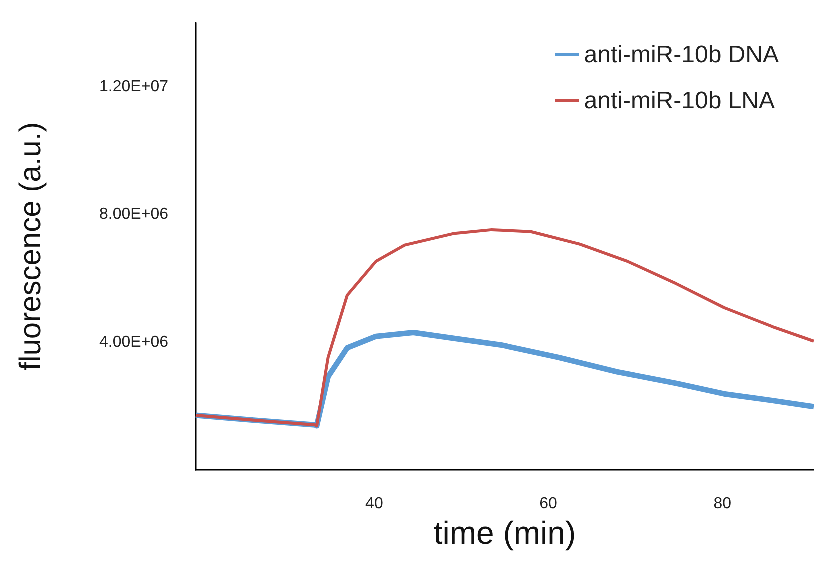  I want to click on y-tick-label: 8.00E+06, so click(134, 215).